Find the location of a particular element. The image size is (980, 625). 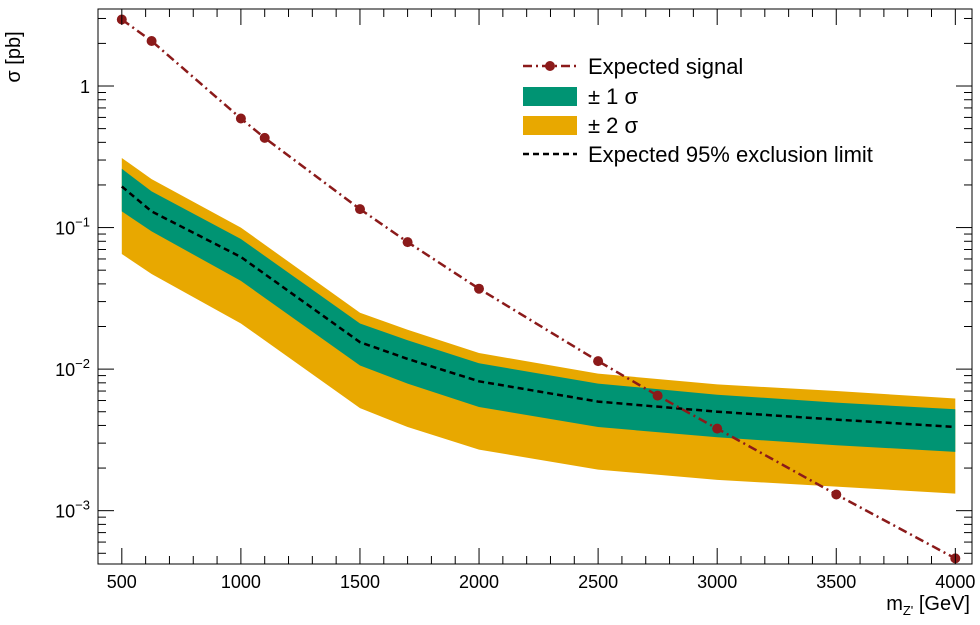

y-tick-label: 10⁻² is located at coordinates (72, 368).